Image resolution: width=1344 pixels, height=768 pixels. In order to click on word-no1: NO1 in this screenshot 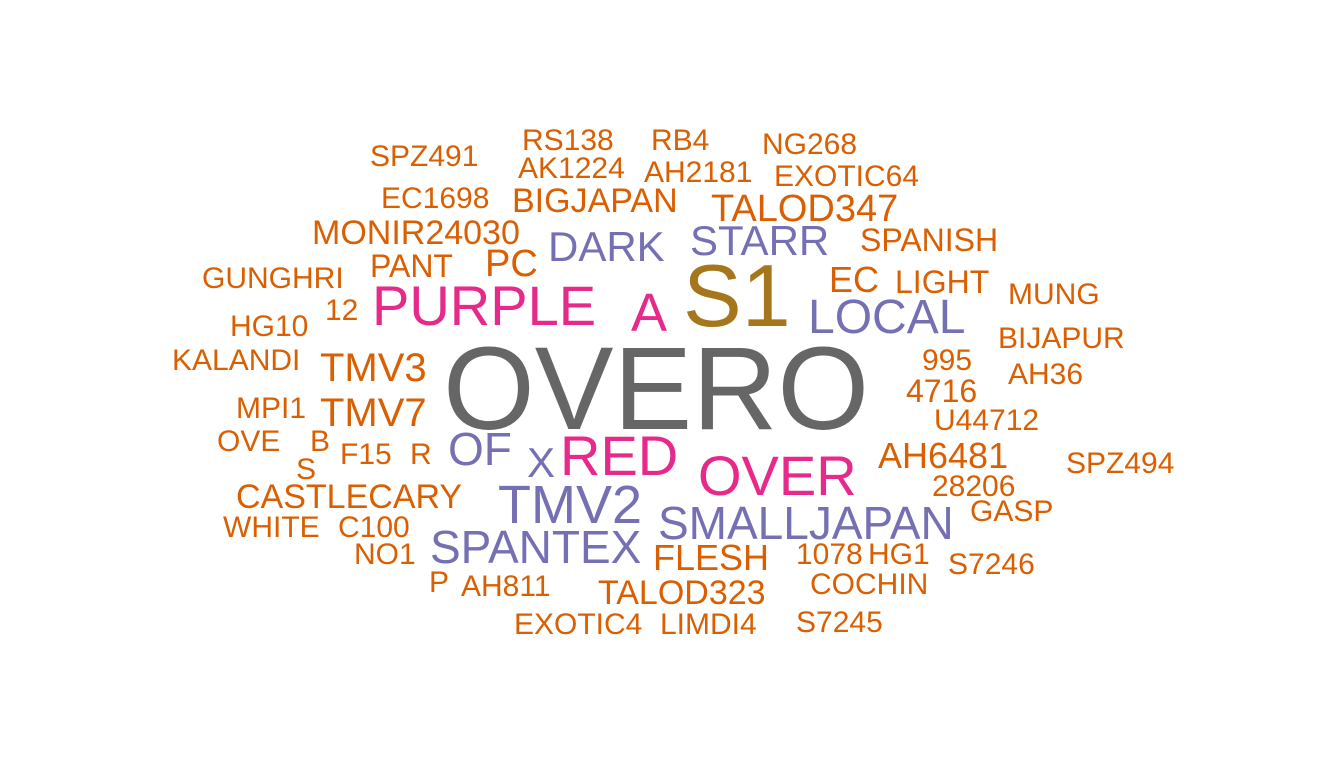, I will do `click(385, 554)`.